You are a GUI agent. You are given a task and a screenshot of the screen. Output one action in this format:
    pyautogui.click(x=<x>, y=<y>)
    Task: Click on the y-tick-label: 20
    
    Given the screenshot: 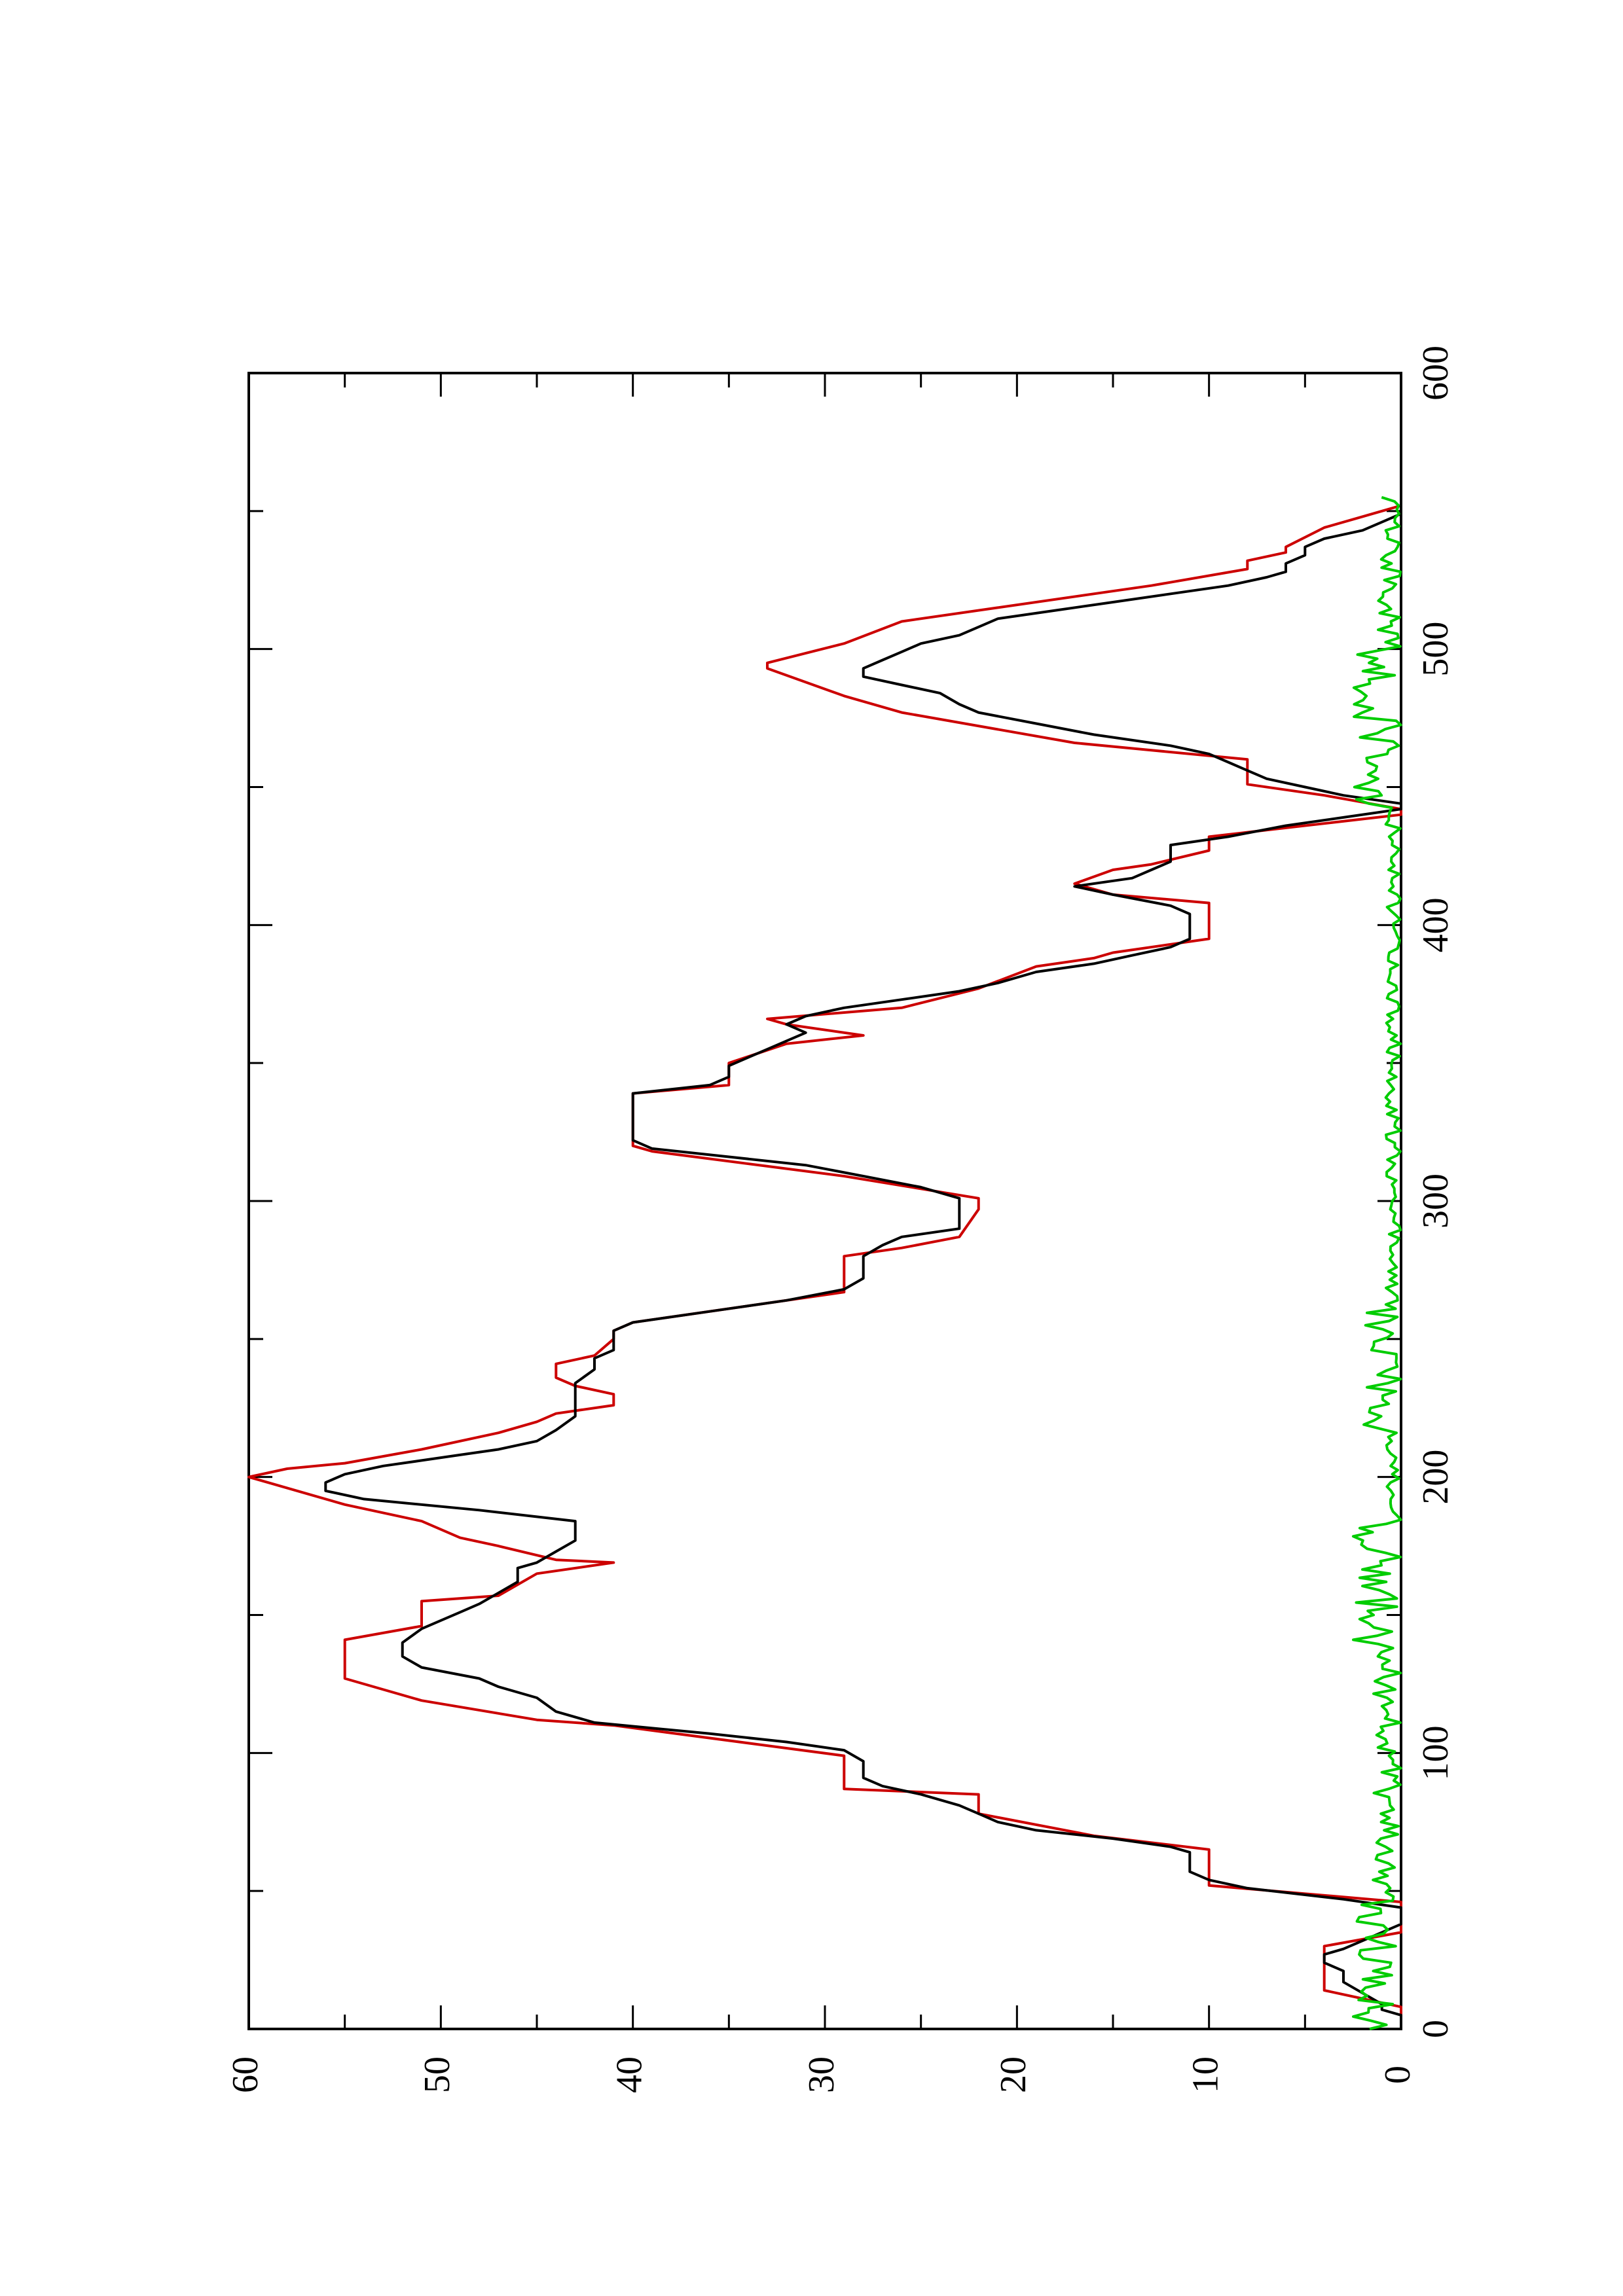 What is the action you would take?
    pyautogui.click(x=1013, y=2074)
    